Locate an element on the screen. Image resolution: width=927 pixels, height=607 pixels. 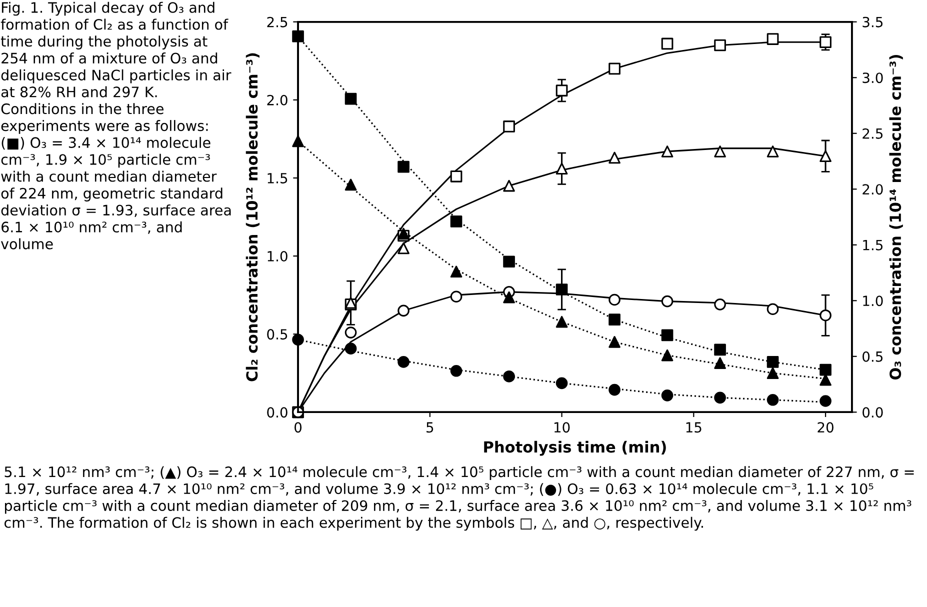
x-tick-label: 0 is located at coordinates (298, 427).